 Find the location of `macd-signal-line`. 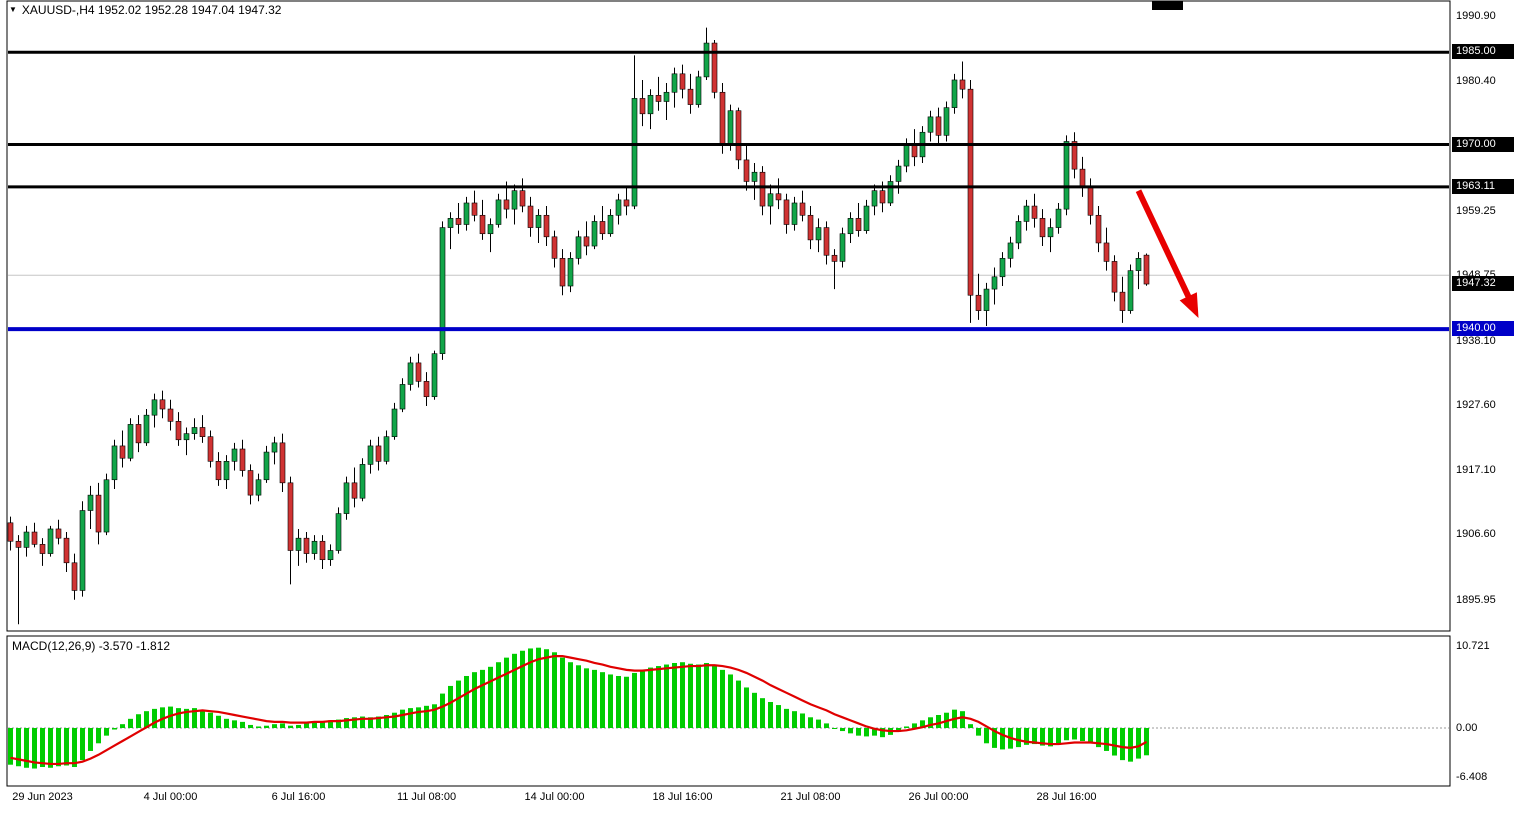

macd-signal-line is located at coordinates (579, 710).